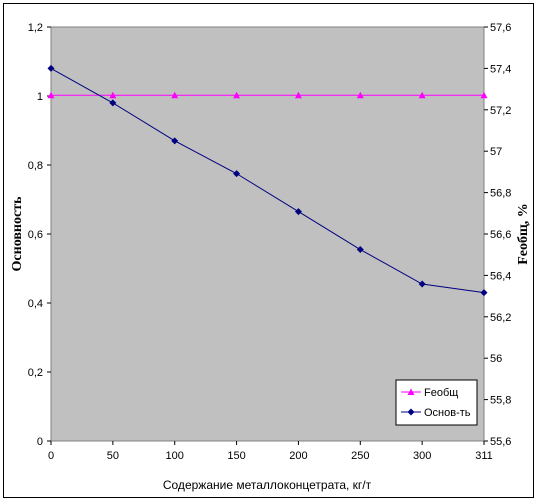 This screenshot has width=539, height=503. I want to click on y-left-tick-label: 1, so click(40, 97).